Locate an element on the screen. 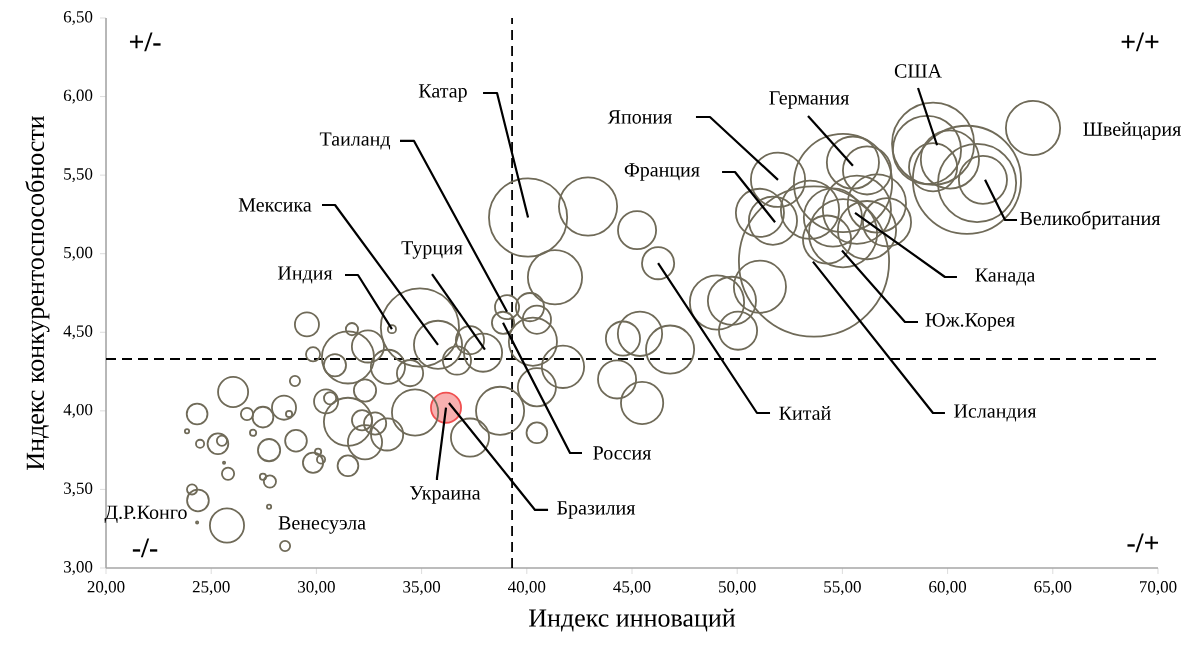  annotation: Россия is located at coordinates (622, 453).